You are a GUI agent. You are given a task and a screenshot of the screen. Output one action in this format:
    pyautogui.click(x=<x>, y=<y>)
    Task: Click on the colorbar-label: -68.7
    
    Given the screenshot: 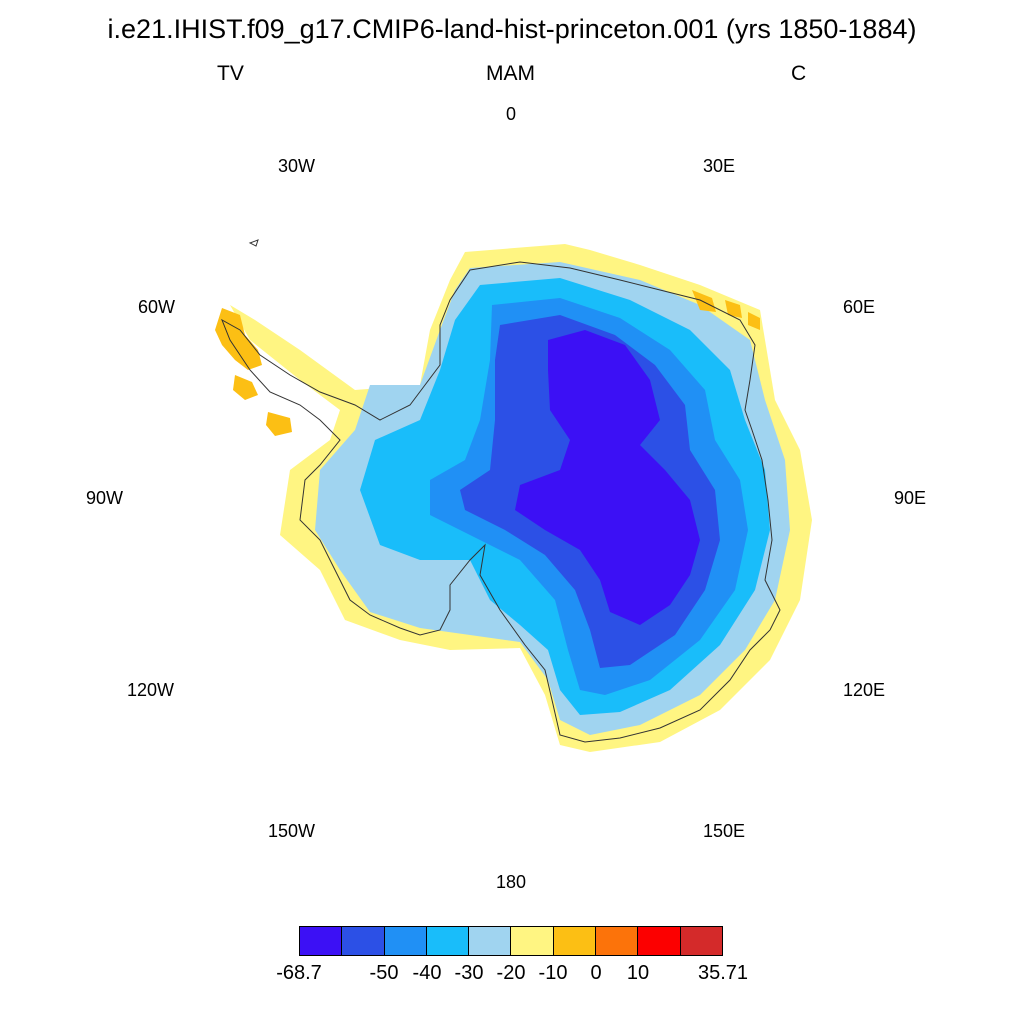 What is the action you would take?
    pyautogui.click(x=299, y=973)
    